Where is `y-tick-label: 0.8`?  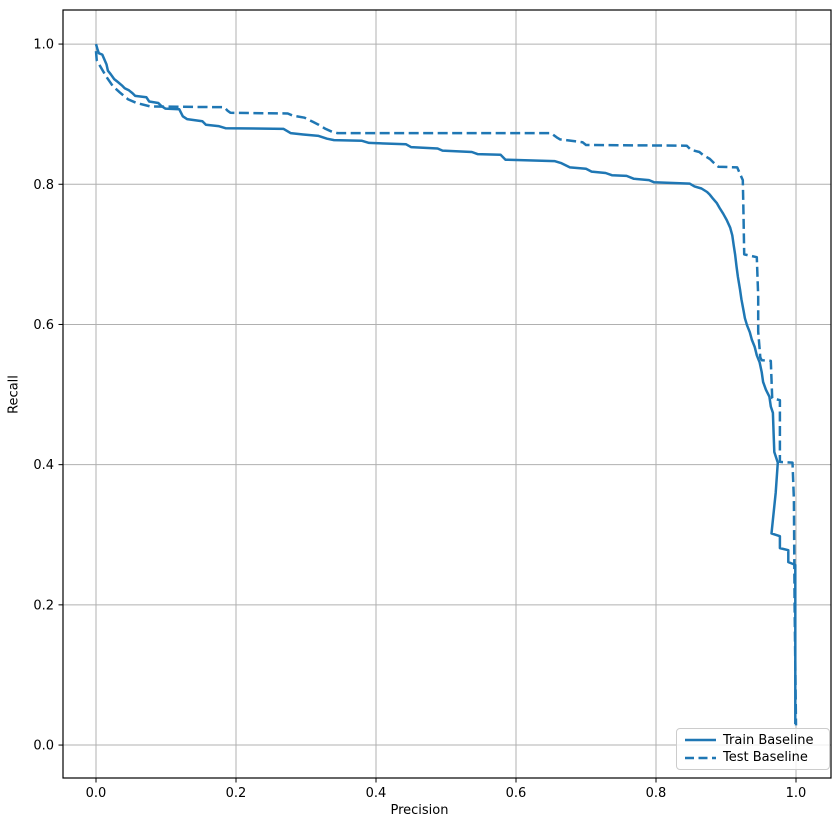
y-tick-label: 0.8 is located at coordinates (43, 185).